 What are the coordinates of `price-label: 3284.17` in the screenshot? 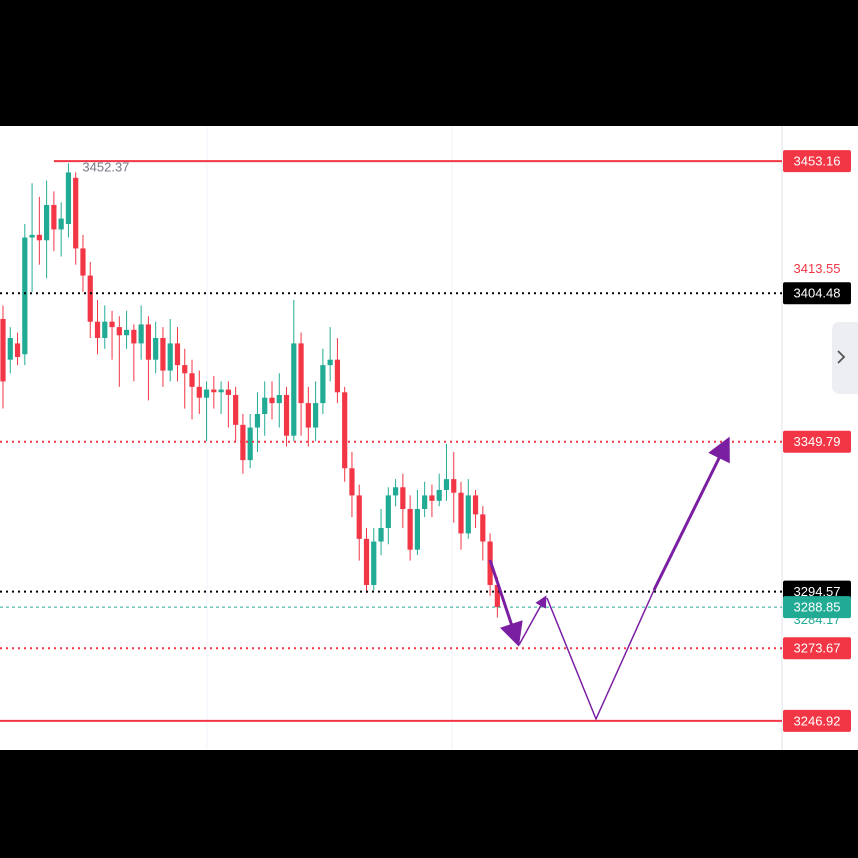 It's located at (817, 619).